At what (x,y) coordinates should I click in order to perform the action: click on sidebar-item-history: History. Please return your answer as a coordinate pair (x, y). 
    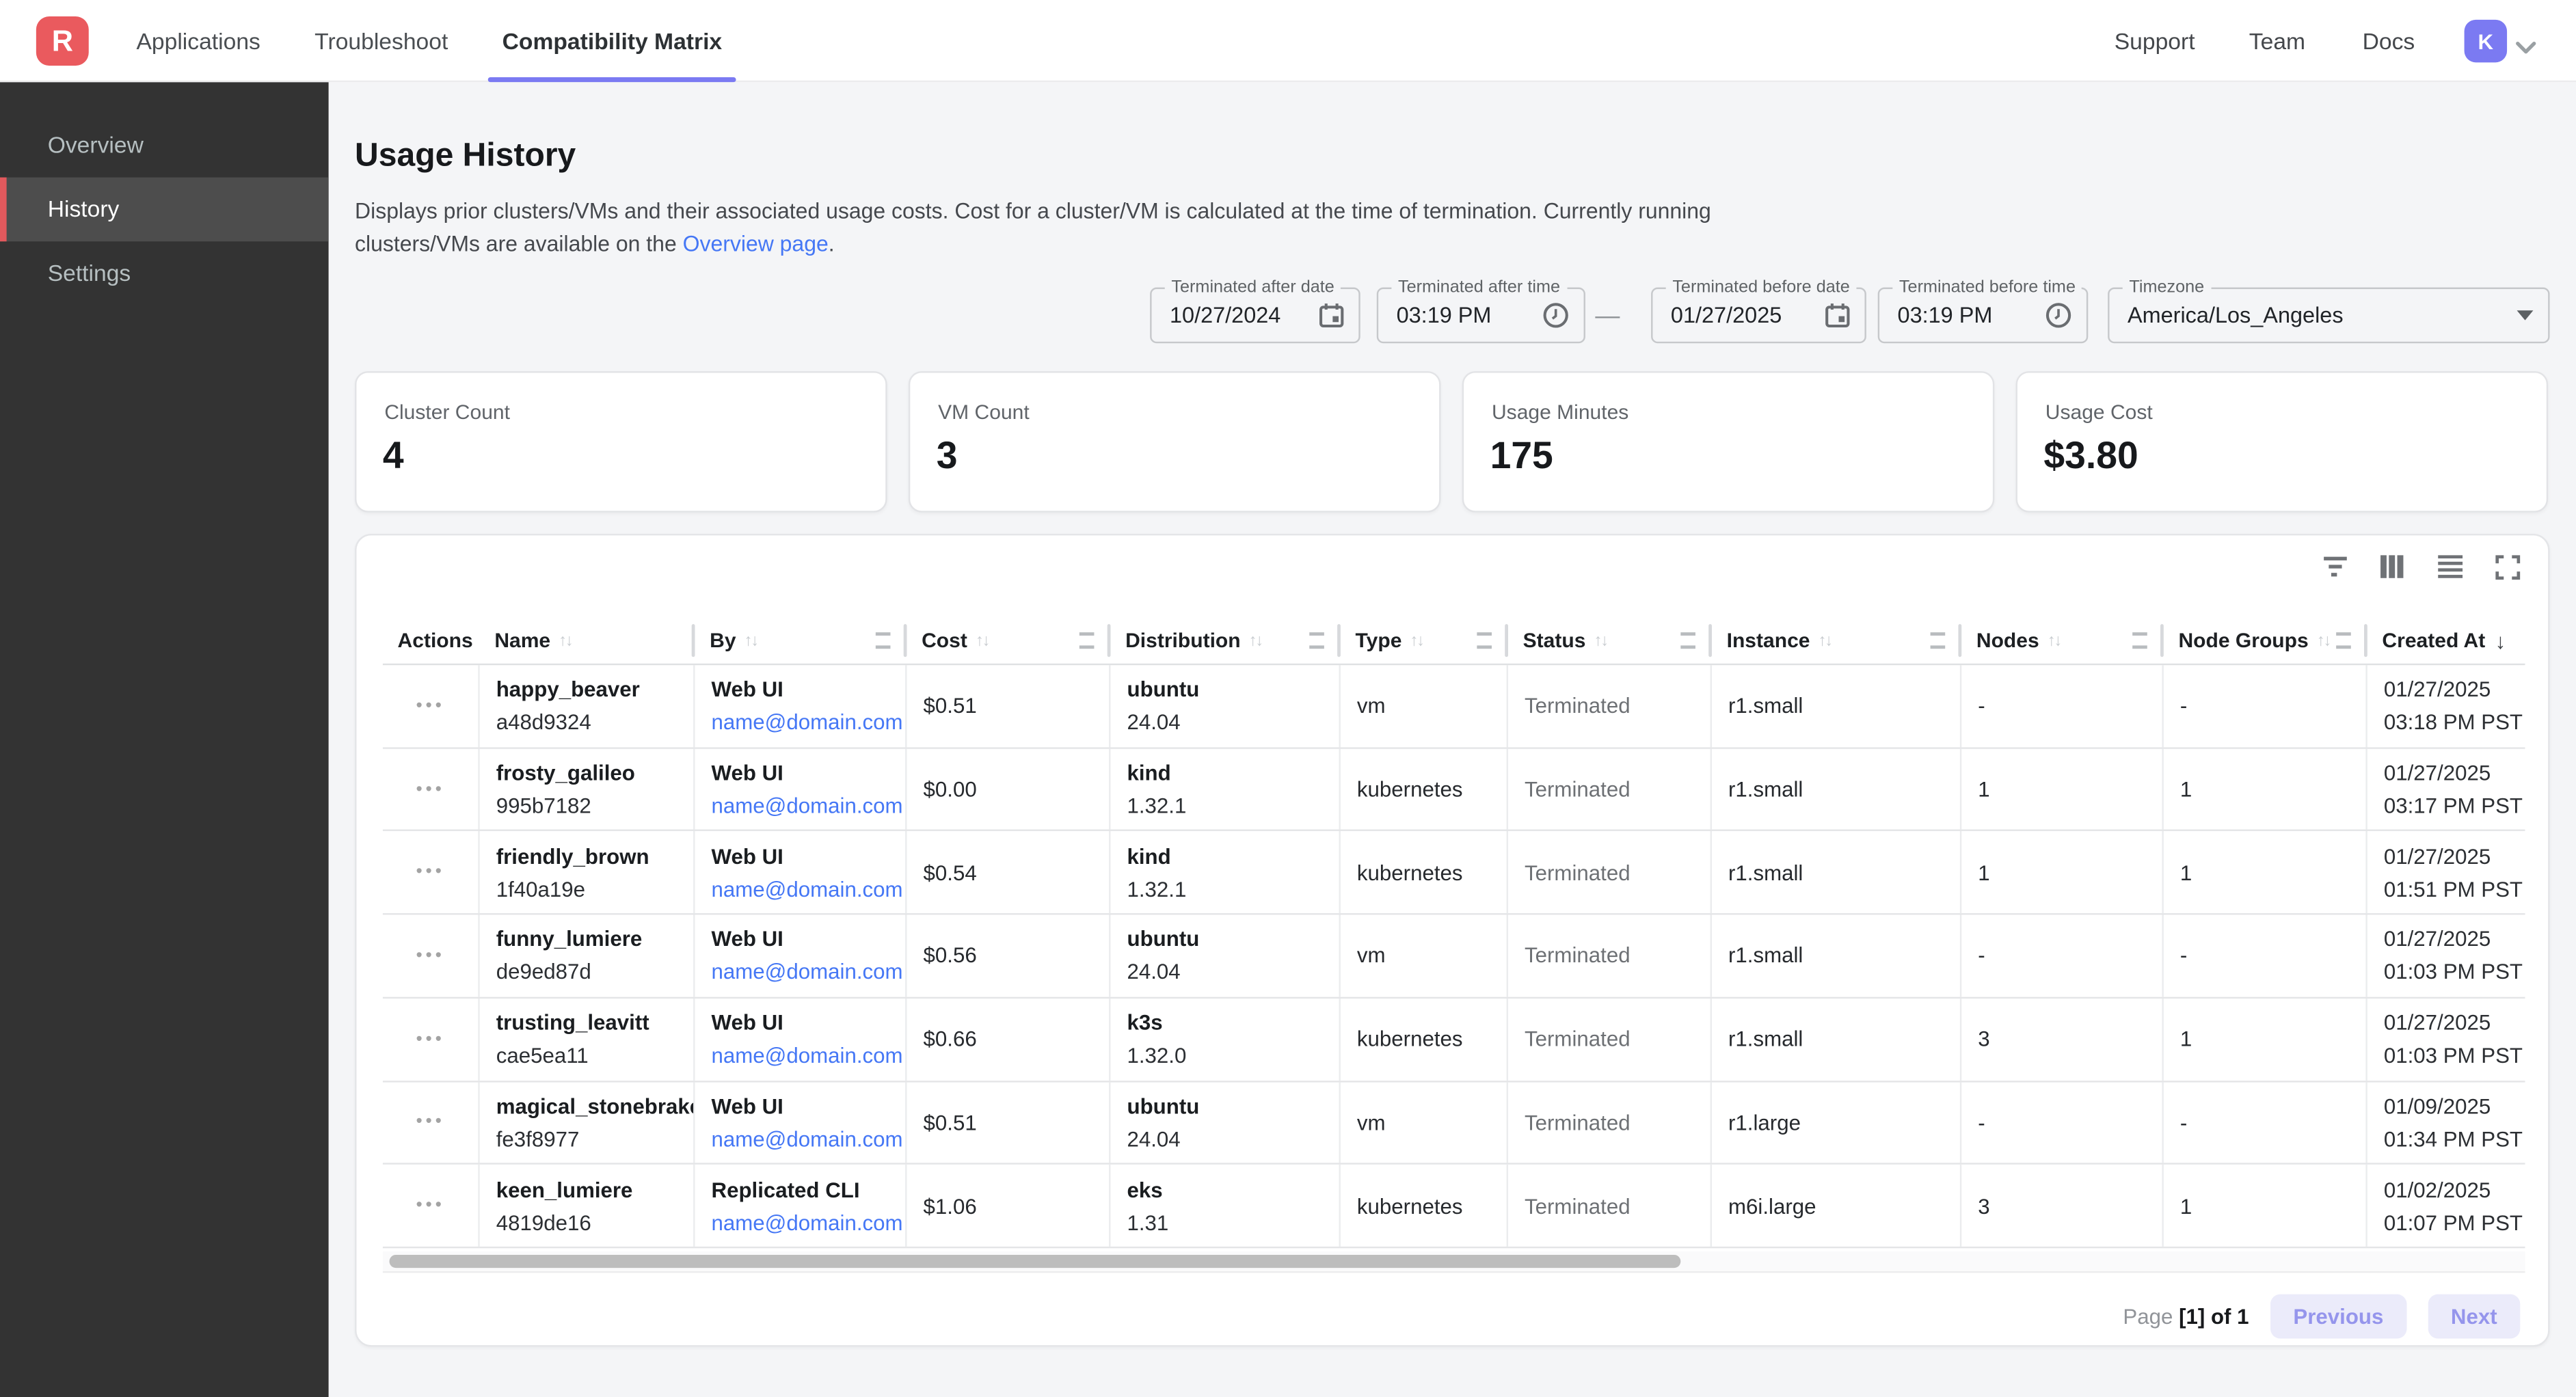
    Looking at the image, I should click on (164, 209).